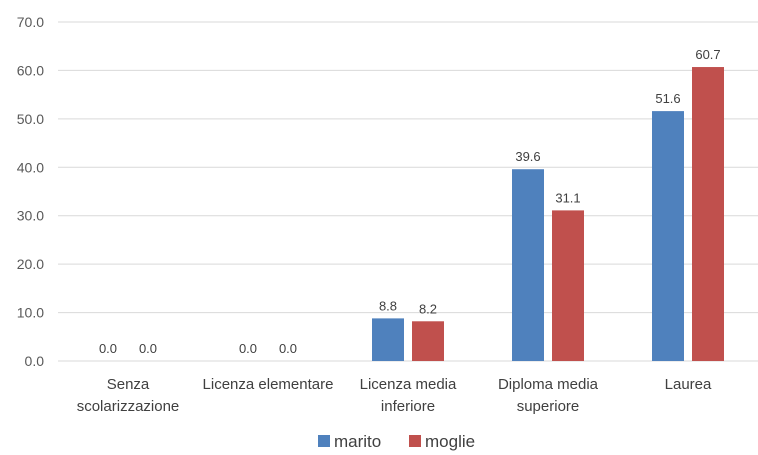 This screenshot has width=758, height=455. What do you see at coordinates (35, 361) in the screenshot?
I see `y-tick-label: 0.0` at bounding box center [35, 361].